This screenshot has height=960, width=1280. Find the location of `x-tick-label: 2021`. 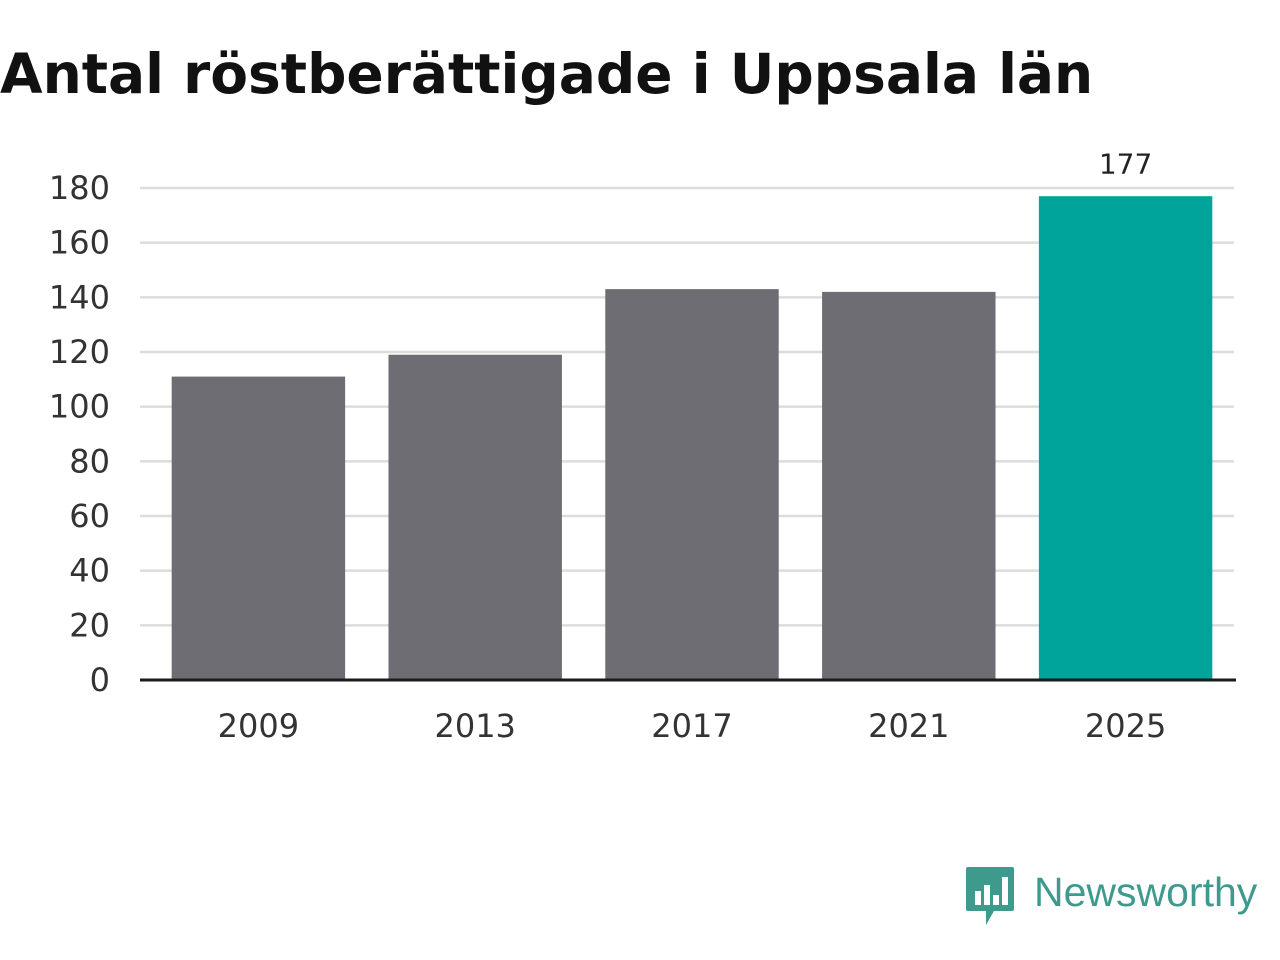

x-tick-label: 2021 is located at coordinates (908, 726).